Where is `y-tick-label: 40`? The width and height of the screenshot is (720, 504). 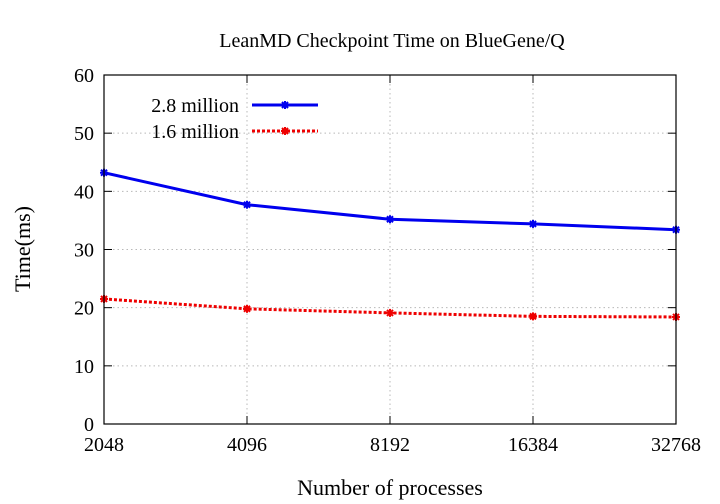
y-tick-label: 40 is located at coordinates (84, 192).